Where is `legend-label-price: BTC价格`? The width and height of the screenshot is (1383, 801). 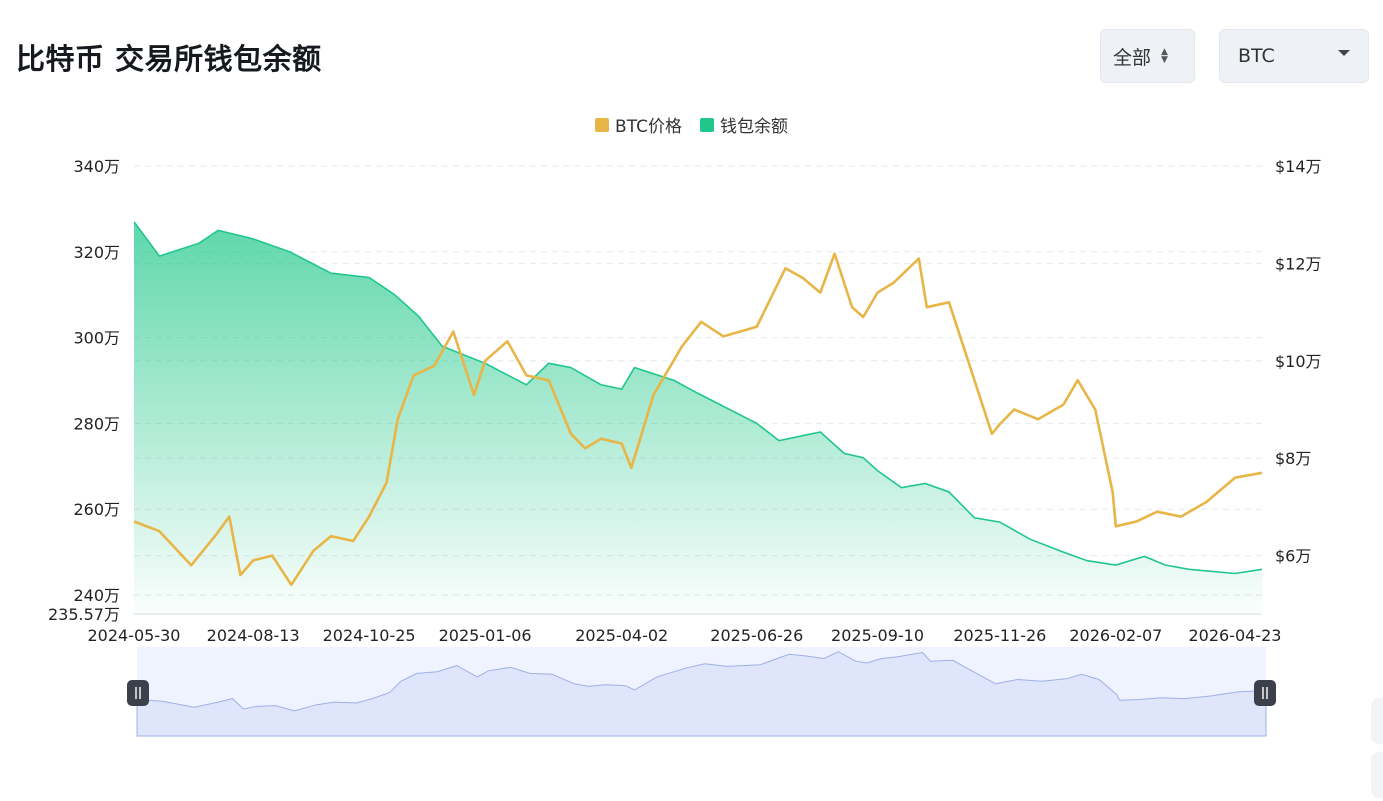
legend-label-price: BTC价格 is located at coordinates (648, 127).